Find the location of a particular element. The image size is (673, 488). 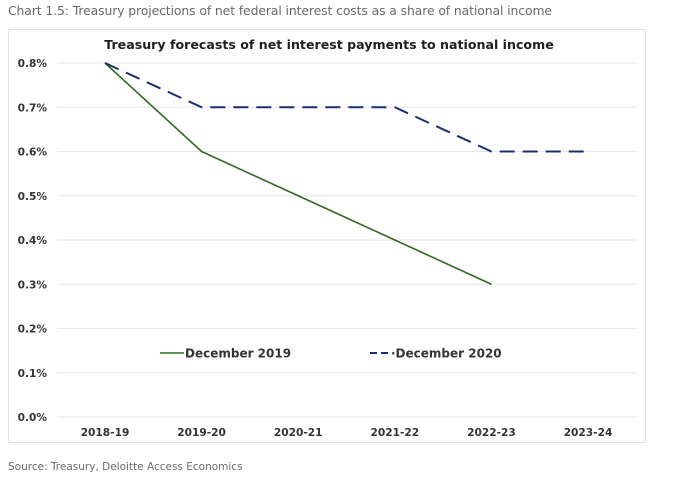

x-tick-label: 2020-21 is located at coordinates (298, 433).